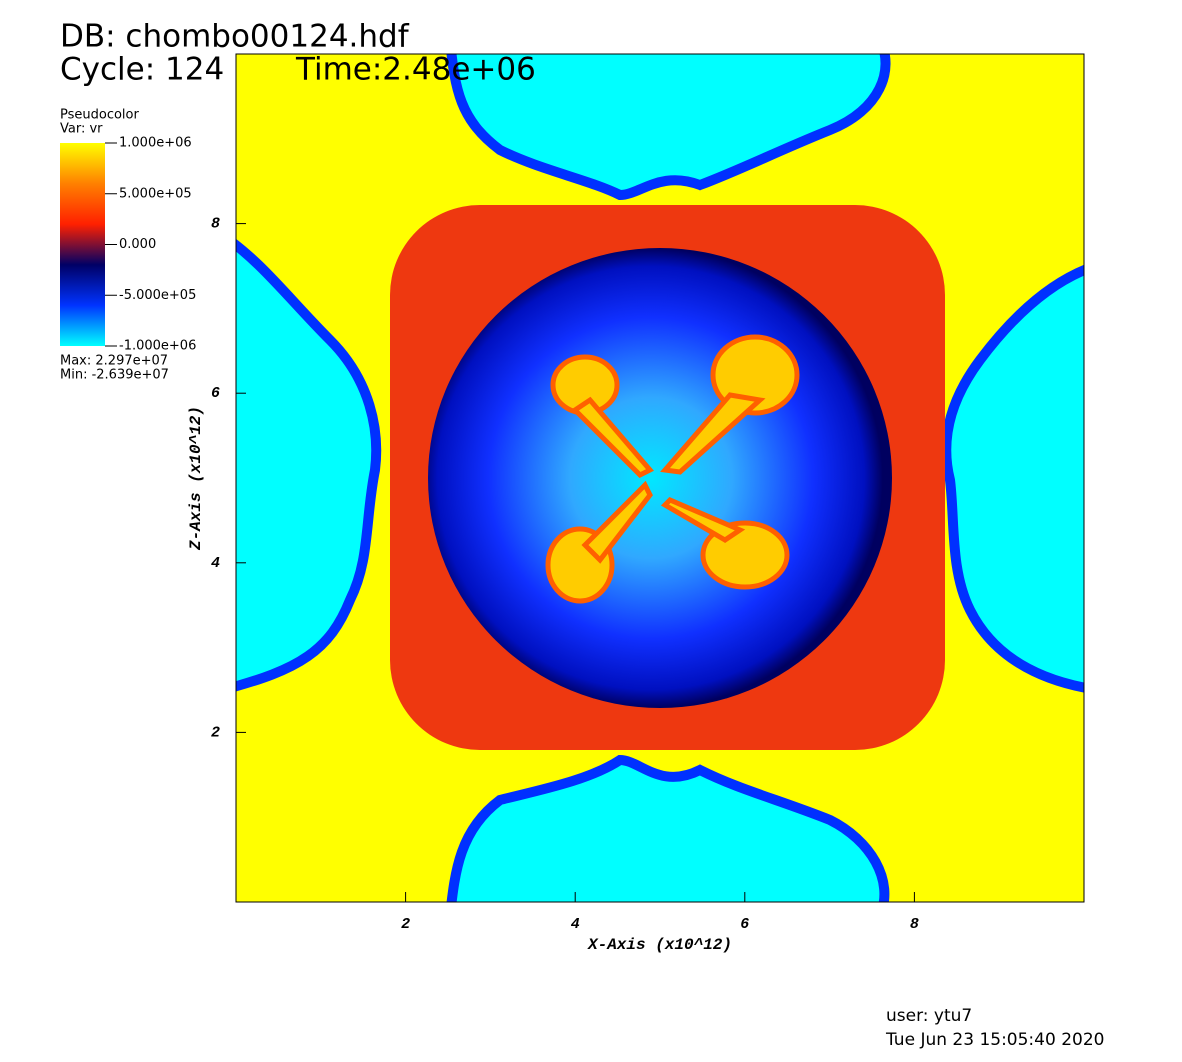 Image resolution: width=1182 pixels, height=1062 pixels. Describe the element at coordinates (137, 244) in the screenshot. I see `colorbar-tick-label: 0.000` at that location.